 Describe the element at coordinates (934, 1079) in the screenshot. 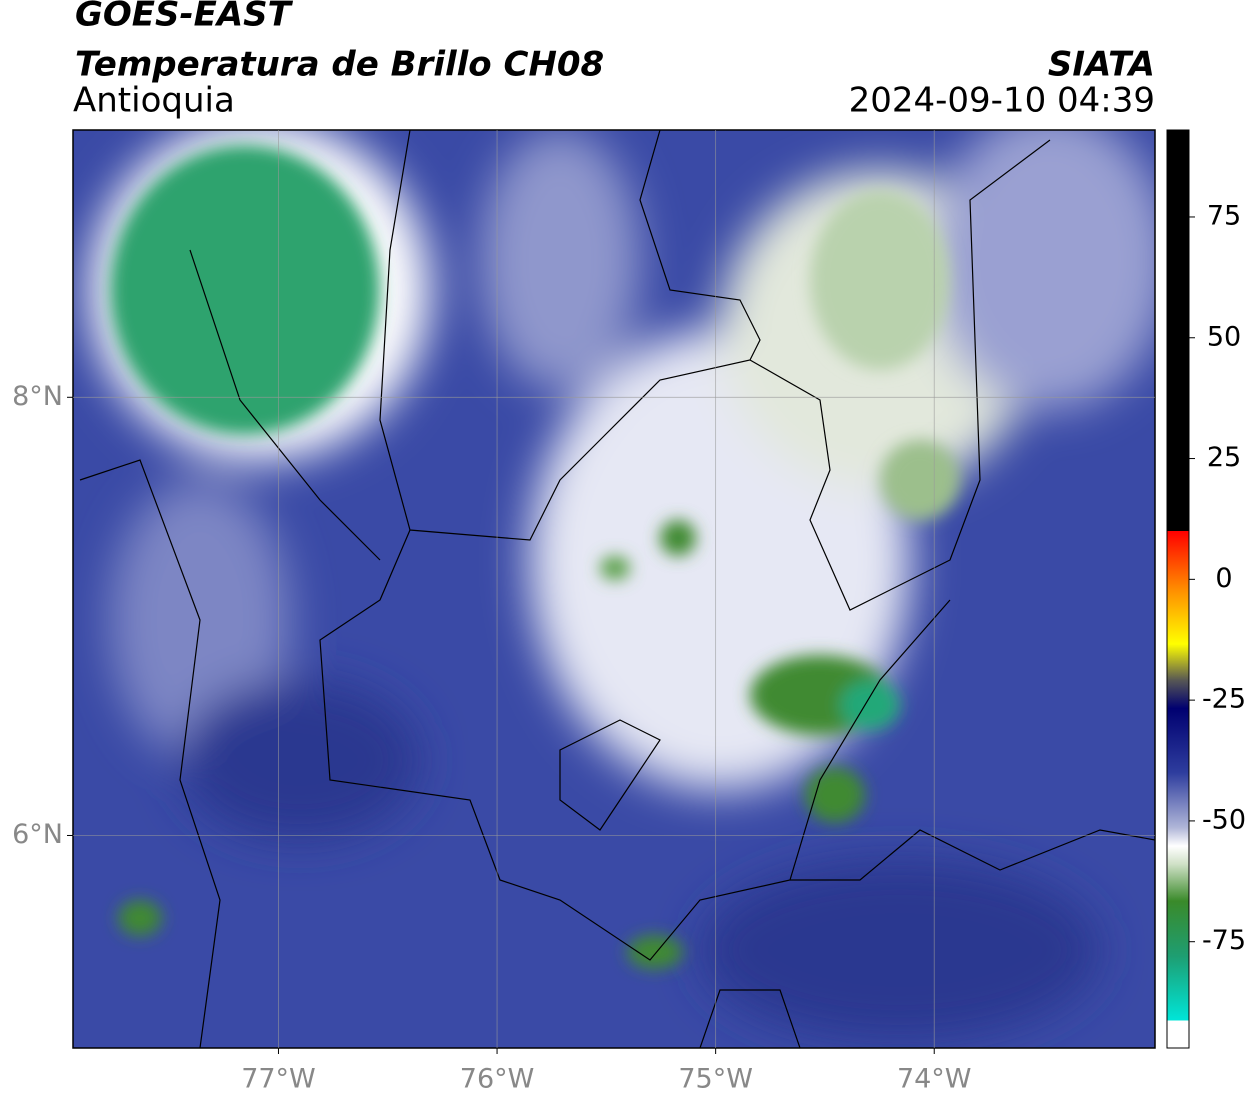

I see `x-tick-label: 74°W` at that location.